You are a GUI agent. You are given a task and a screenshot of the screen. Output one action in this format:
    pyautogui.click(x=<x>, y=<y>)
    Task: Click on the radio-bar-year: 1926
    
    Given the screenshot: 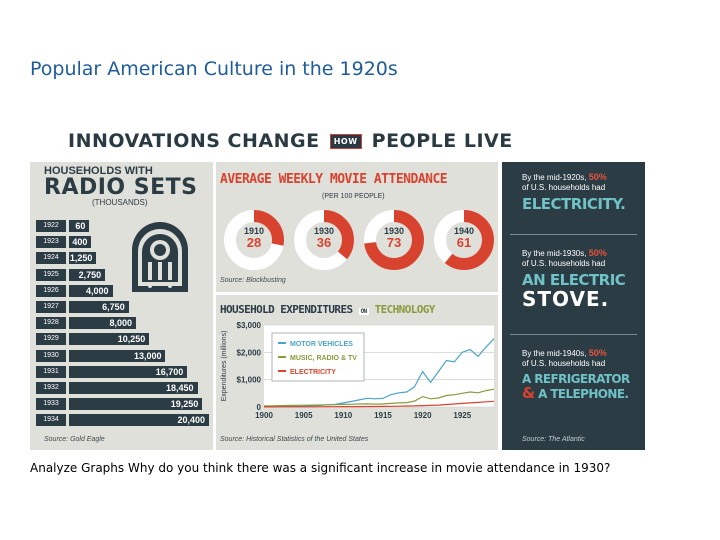 What is the action you would take?
    pyautogui.click(x=51, y=290)
    